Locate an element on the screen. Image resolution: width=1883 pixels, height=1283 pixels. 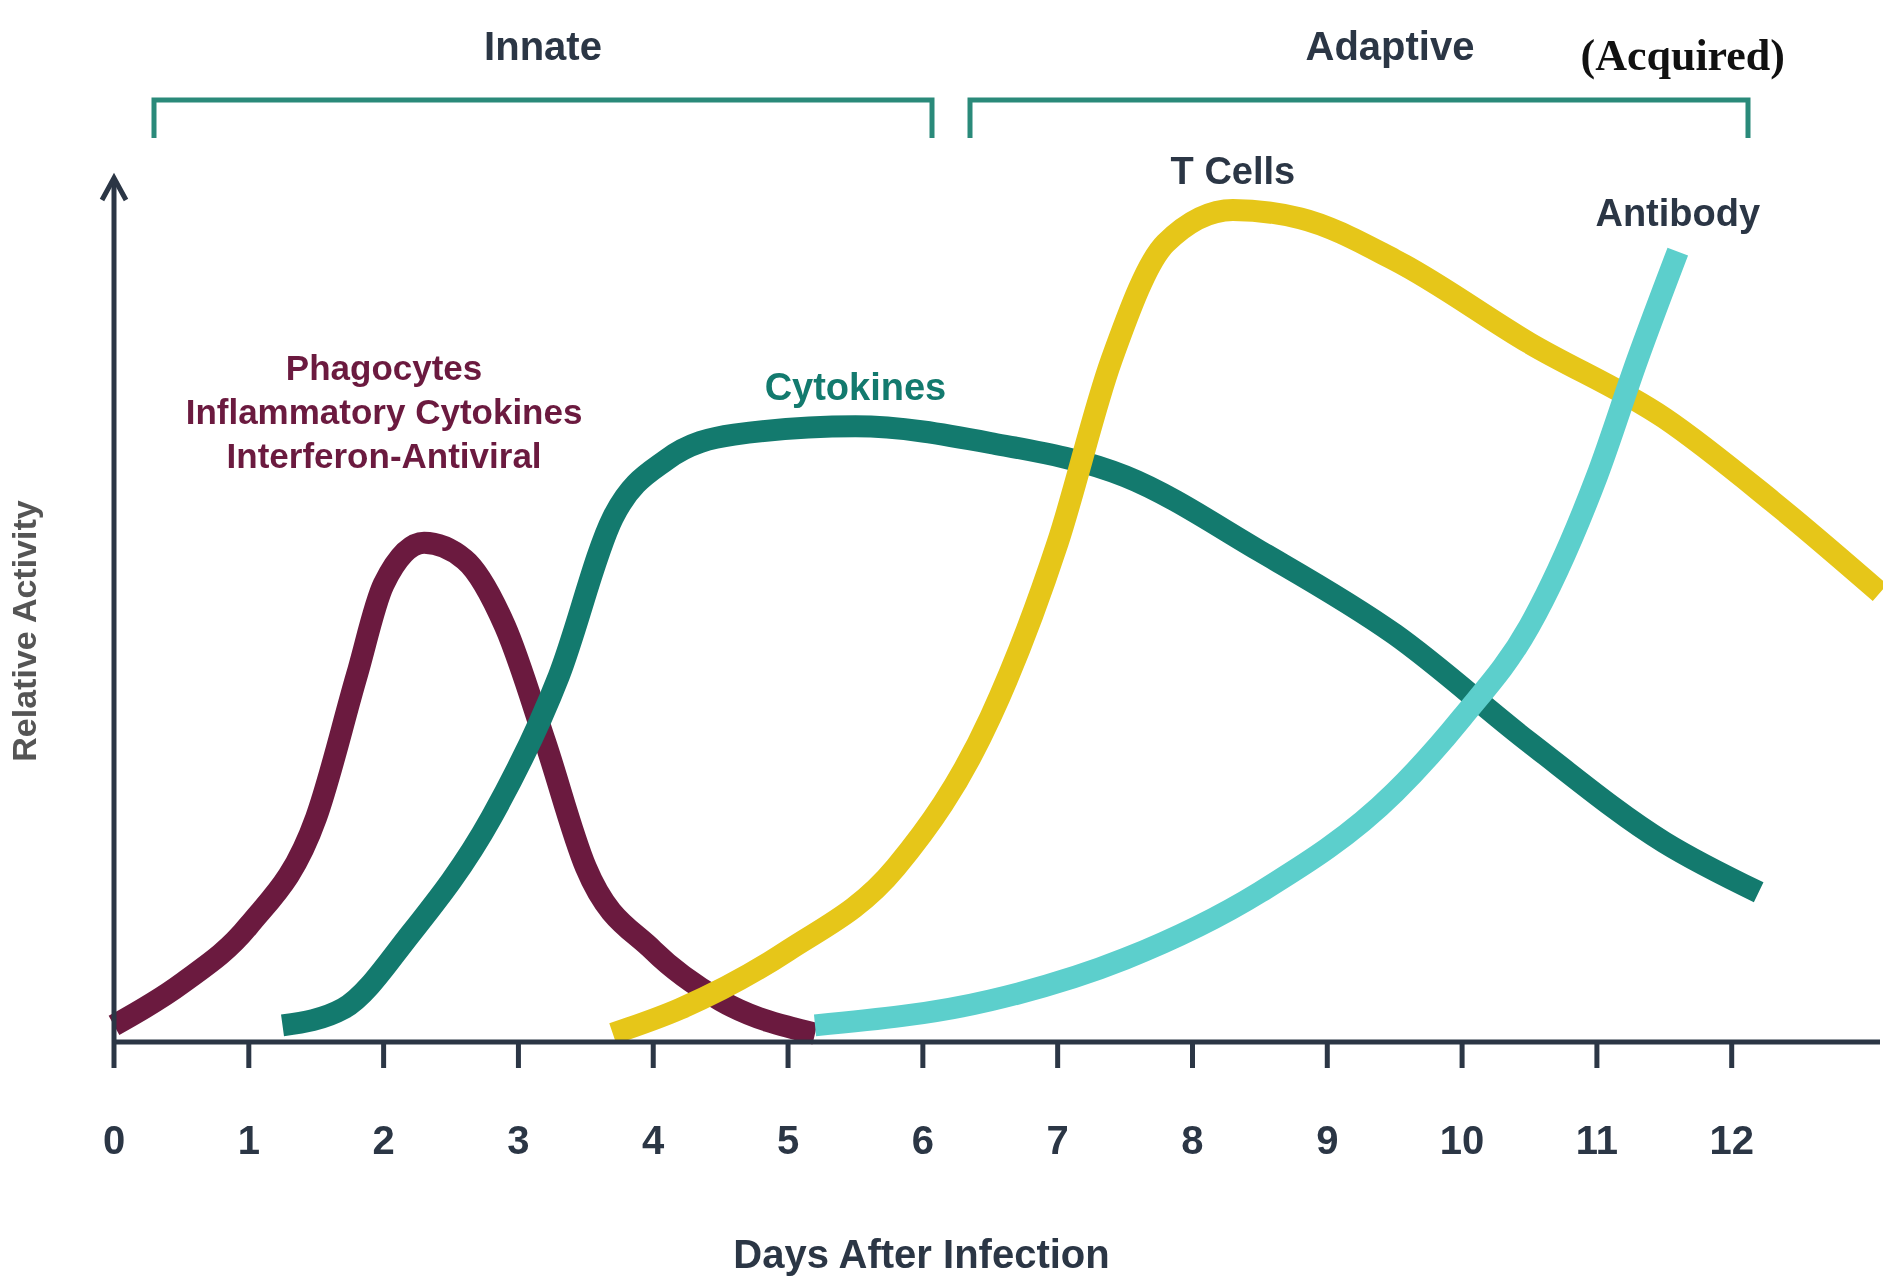
x-tick-label: 6 is located at coordinates (922, 1140).